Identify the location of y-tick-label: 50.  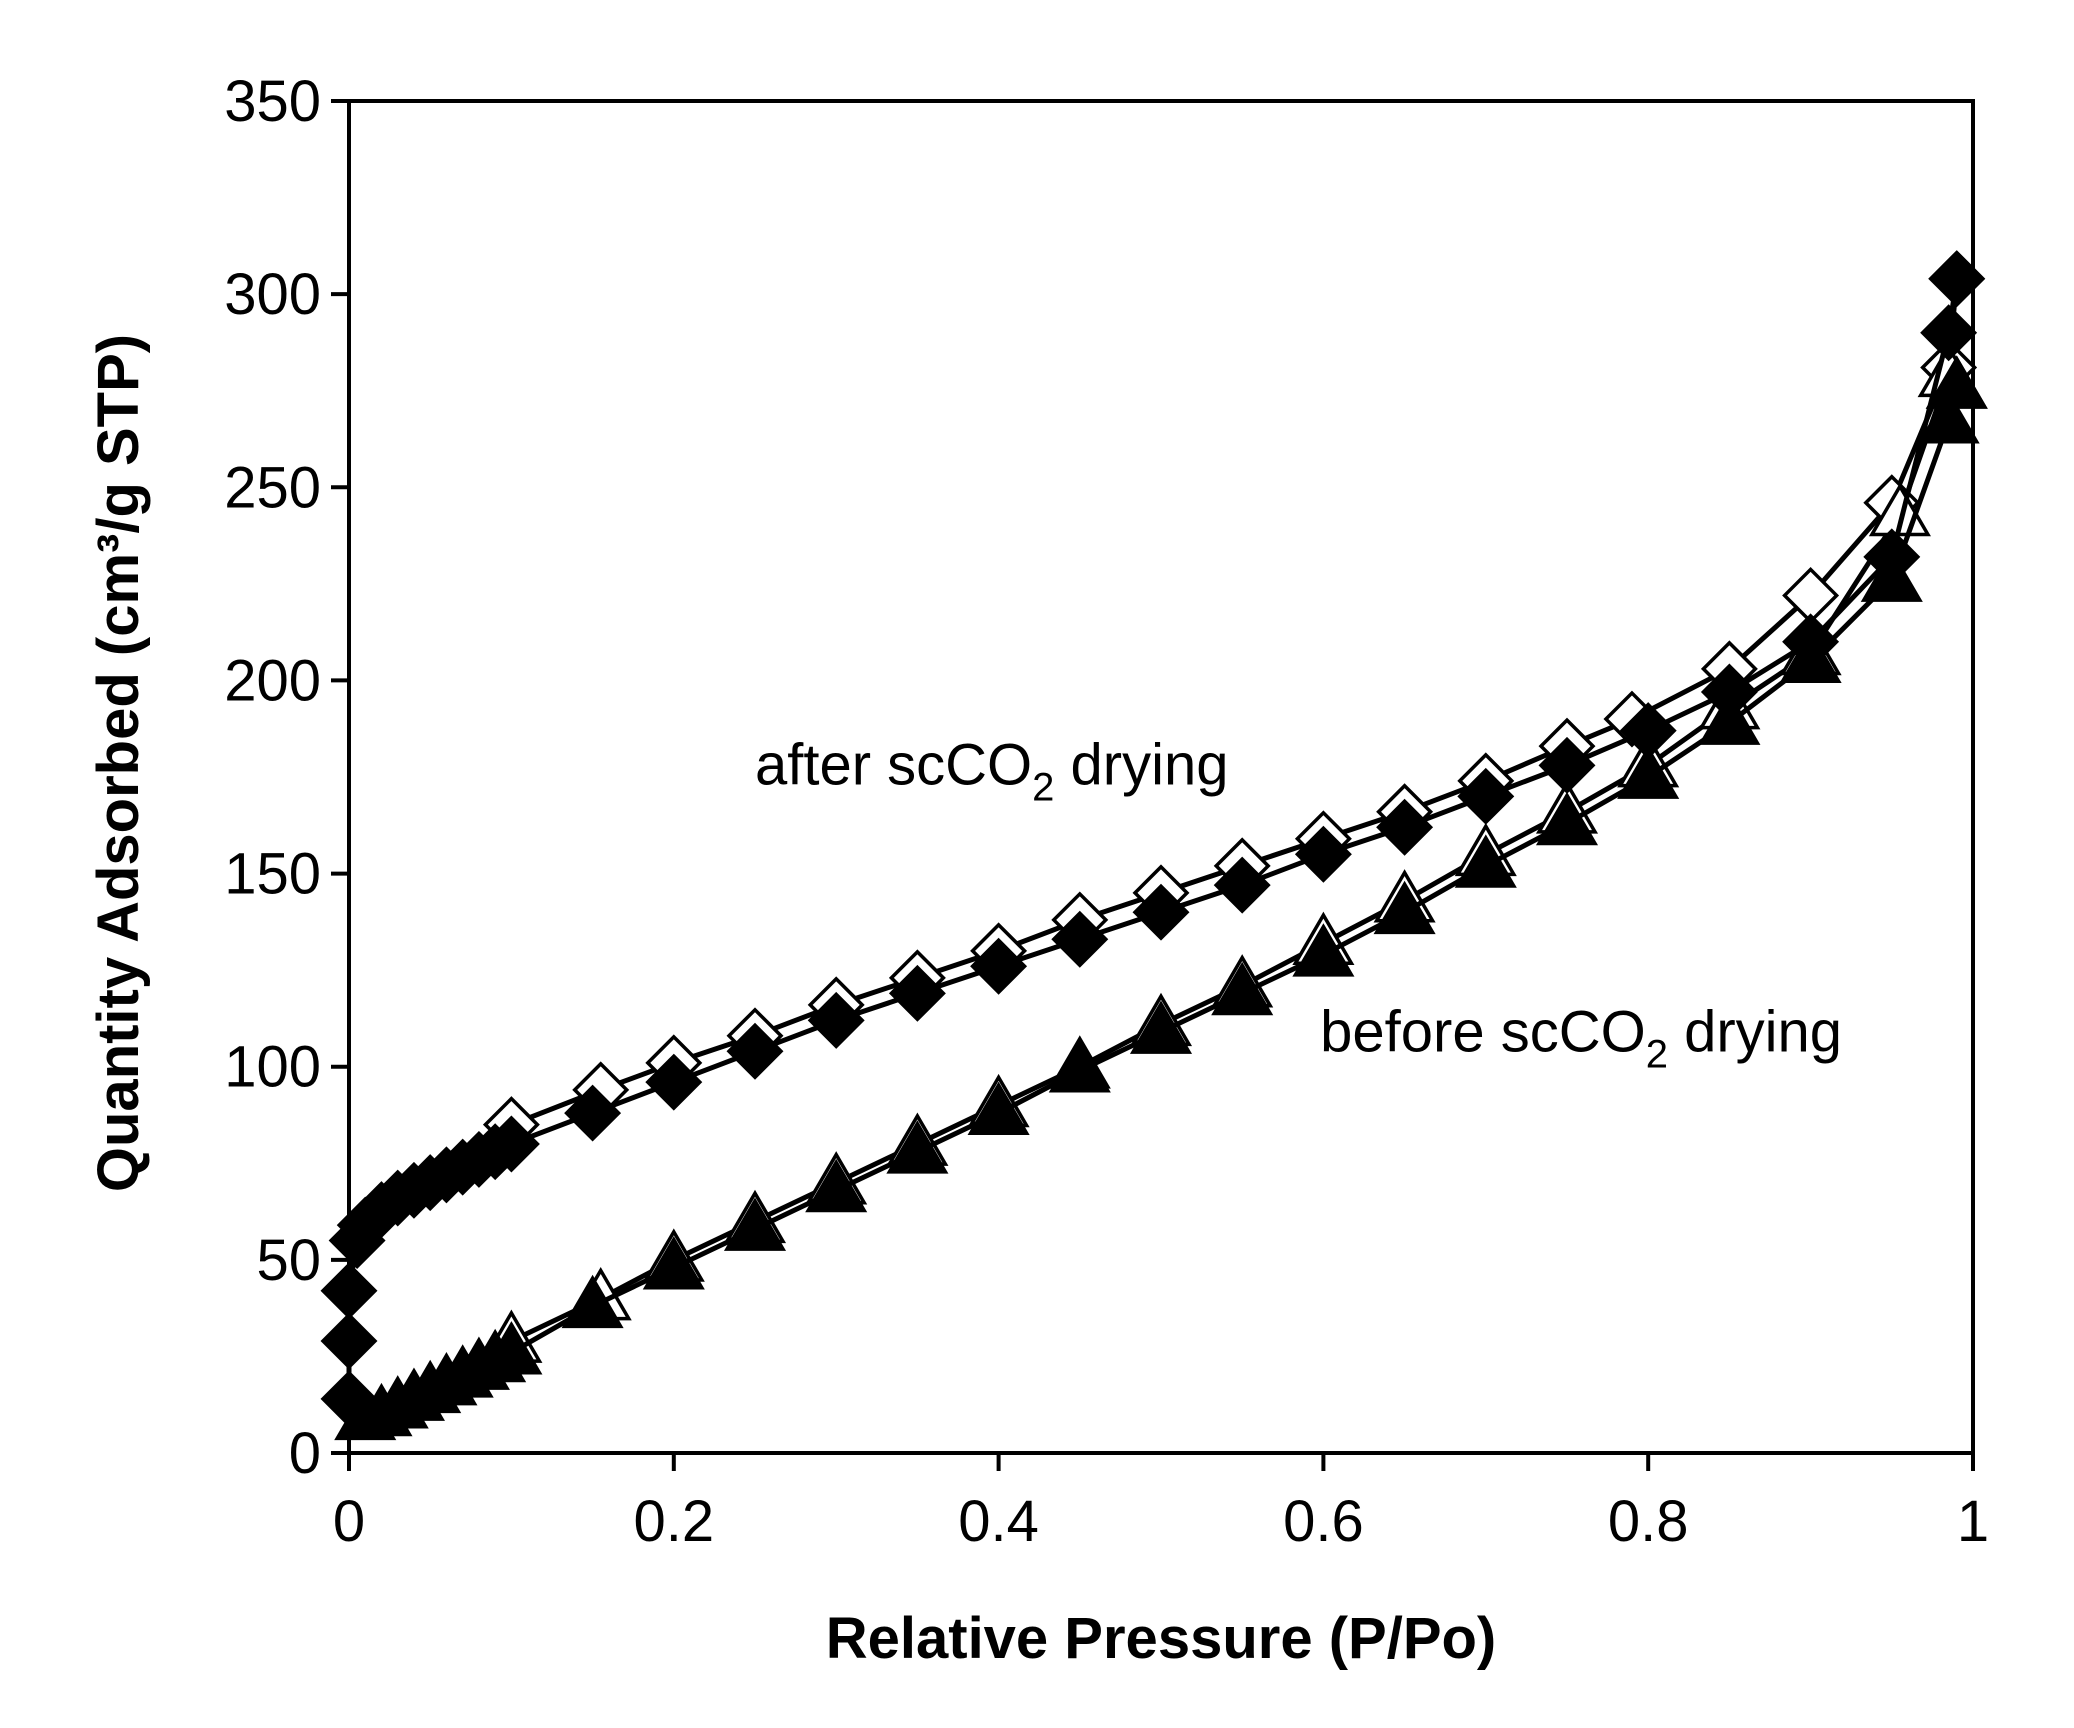
(288, 1260).